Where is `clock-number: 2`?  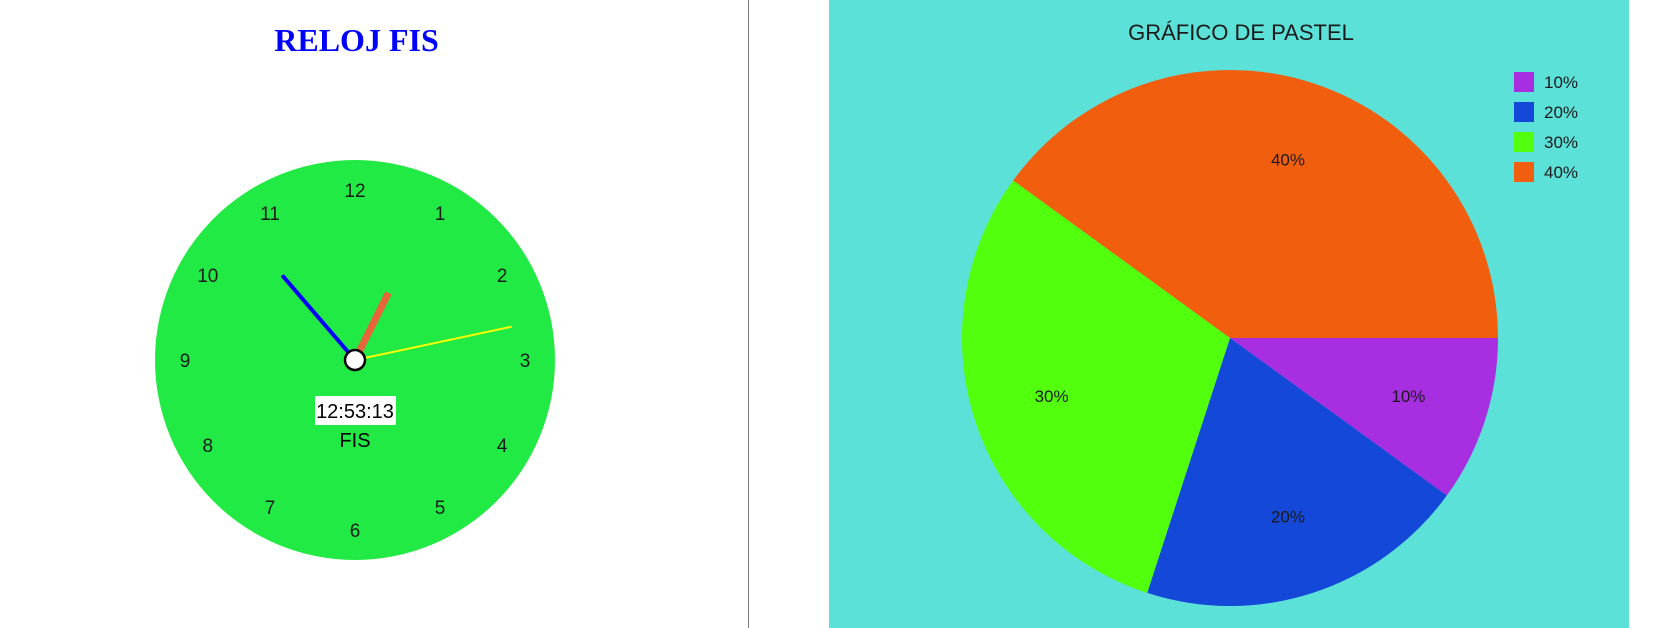 clock-number: 2 is located at coordinates (502, 276).